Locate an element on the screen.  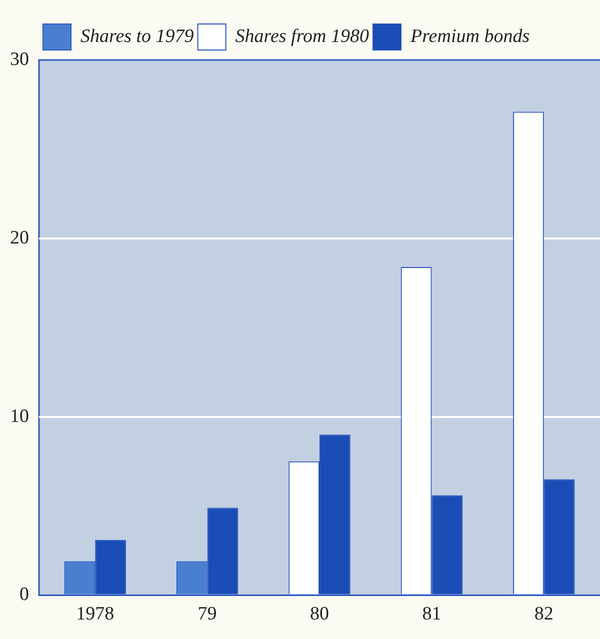
x-tick-label: 82 is located at coordinates (544, 614).